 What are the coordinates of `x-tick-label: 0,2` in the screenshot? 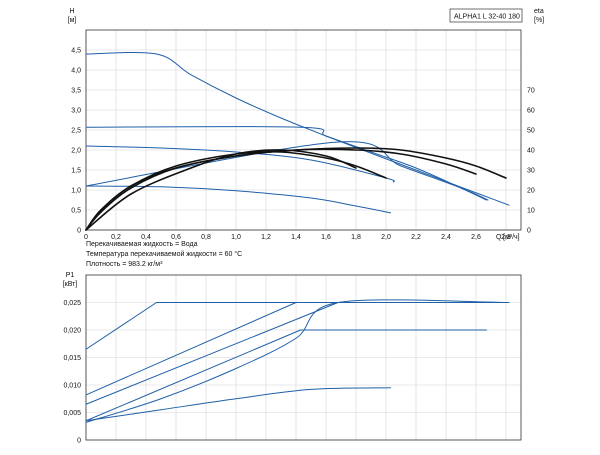 It's located at (116, 237).